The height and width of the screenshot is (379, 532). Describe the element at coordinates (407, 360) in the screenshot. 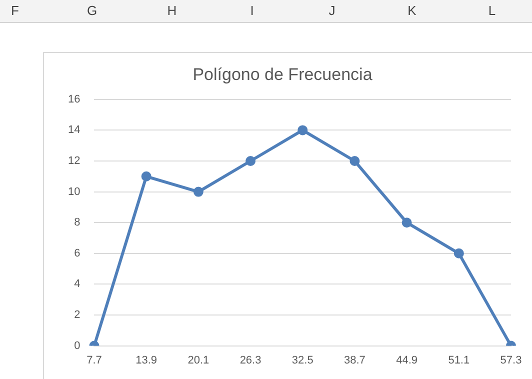

I see `x-tick-label: 44.9` at that location.